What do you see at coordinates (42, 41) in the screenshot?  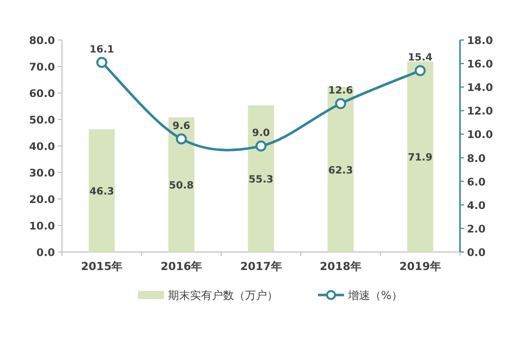 I see `y-tick-label: 80.0` at bounding box center [42, 41].